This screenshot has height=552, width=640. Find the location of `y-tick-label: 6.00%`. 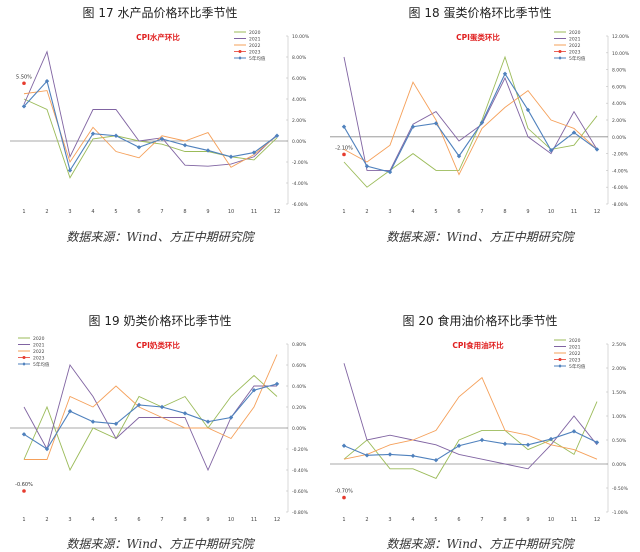

y-tick-label: 6.00% is located at coordinates (619, 87).